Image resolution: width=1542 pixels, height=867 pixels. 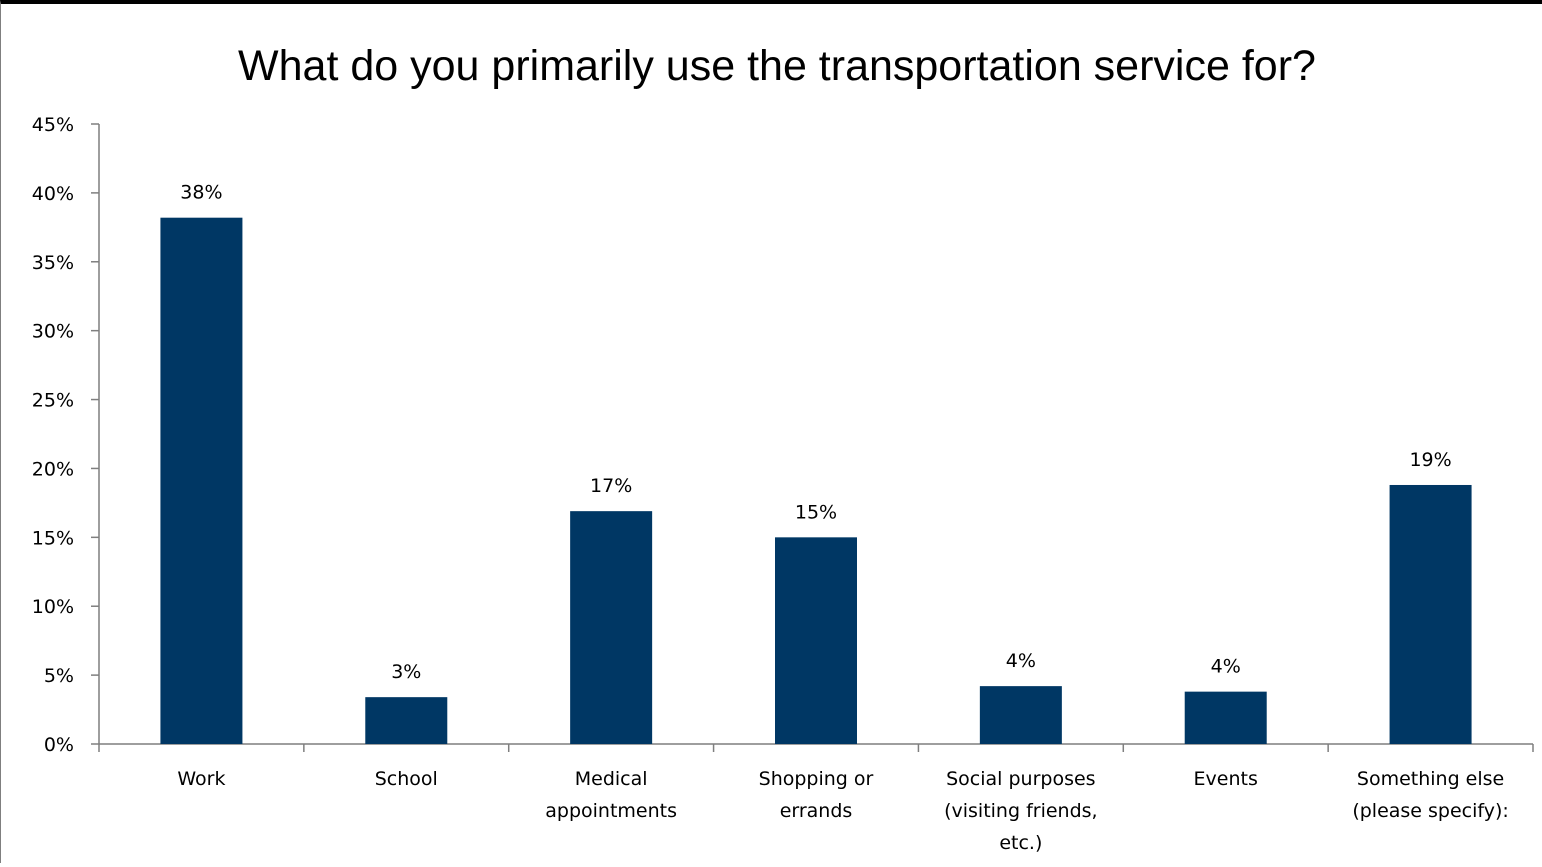 What do you see at coordinates (201, 779) in the screenshot?
I see `category-label: Work` at bounding box center [201, 779].